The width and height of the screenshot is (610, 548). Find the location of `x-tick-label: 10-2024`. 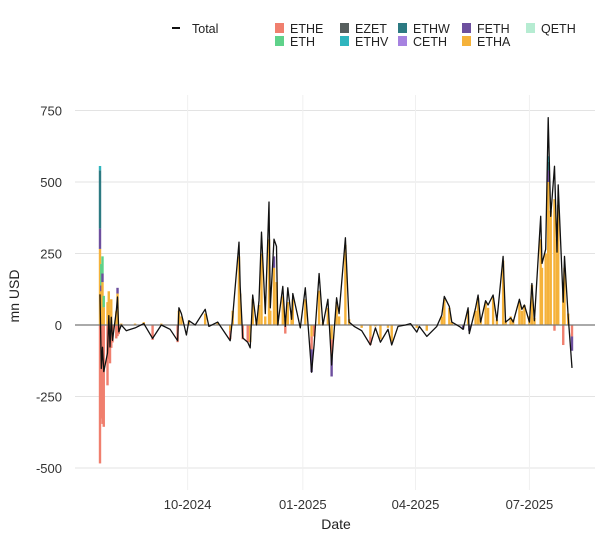

x-tick-label: 10-2024 is located at coordinates (188, 504).